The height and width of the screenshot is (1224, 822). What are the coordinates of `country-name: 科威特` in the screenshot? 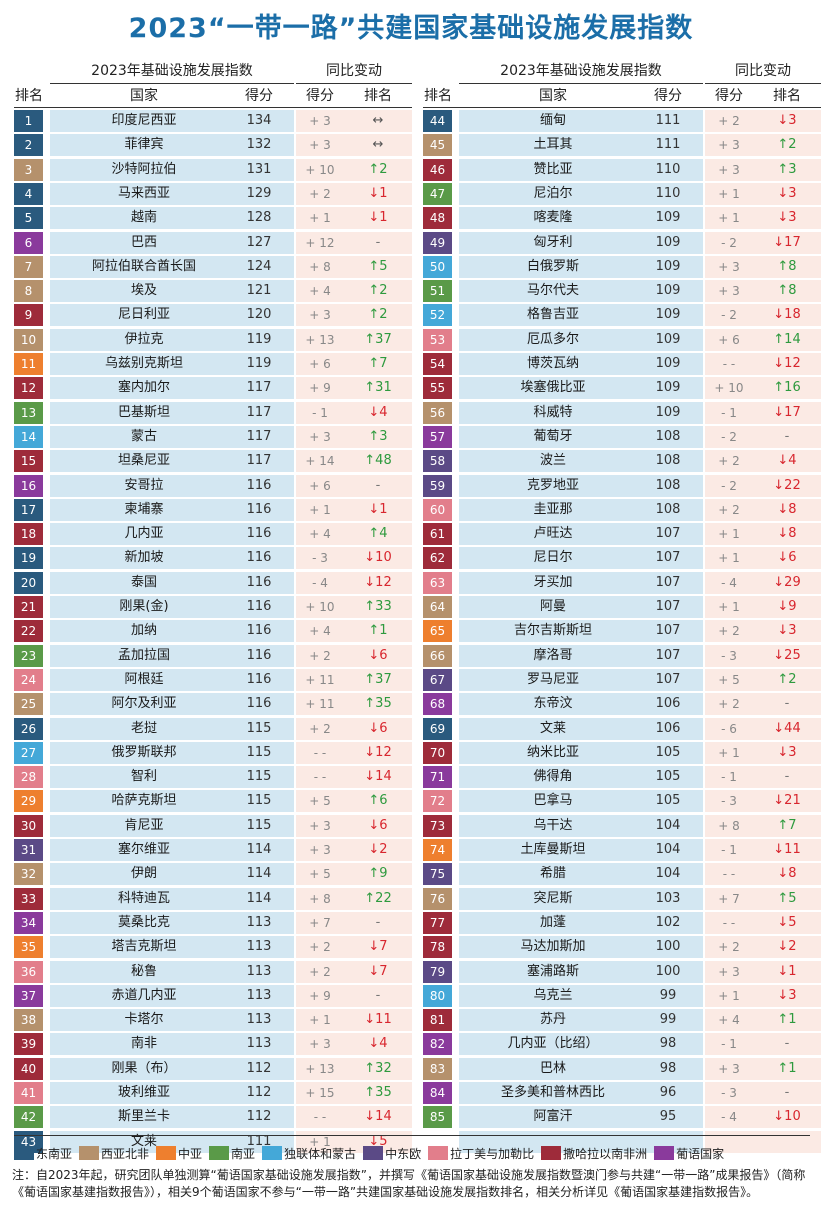 It's located at (553, 412).